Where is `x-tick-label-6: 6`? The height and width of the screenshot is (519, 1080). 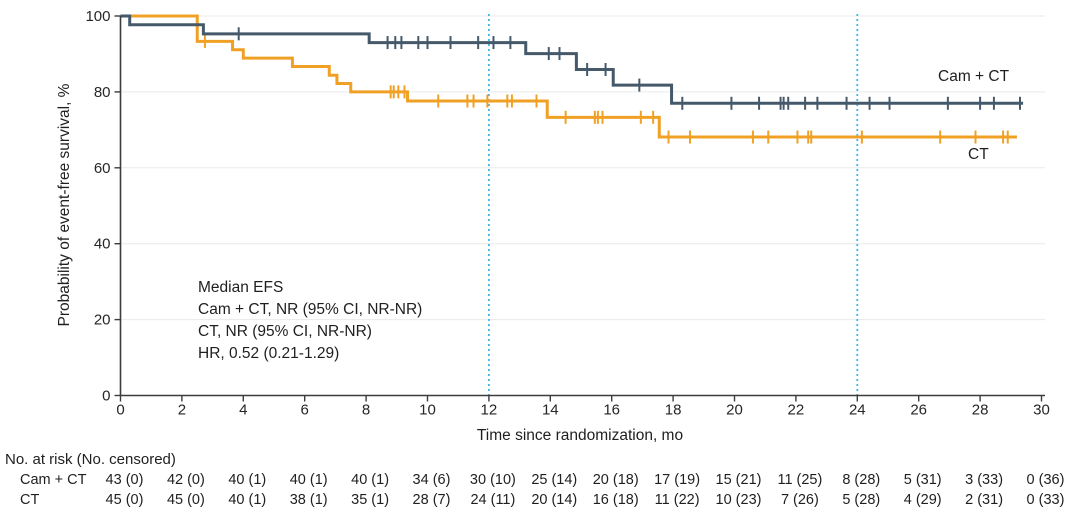
x-tick-label-6: 6 is located at coordinates (305, 410).